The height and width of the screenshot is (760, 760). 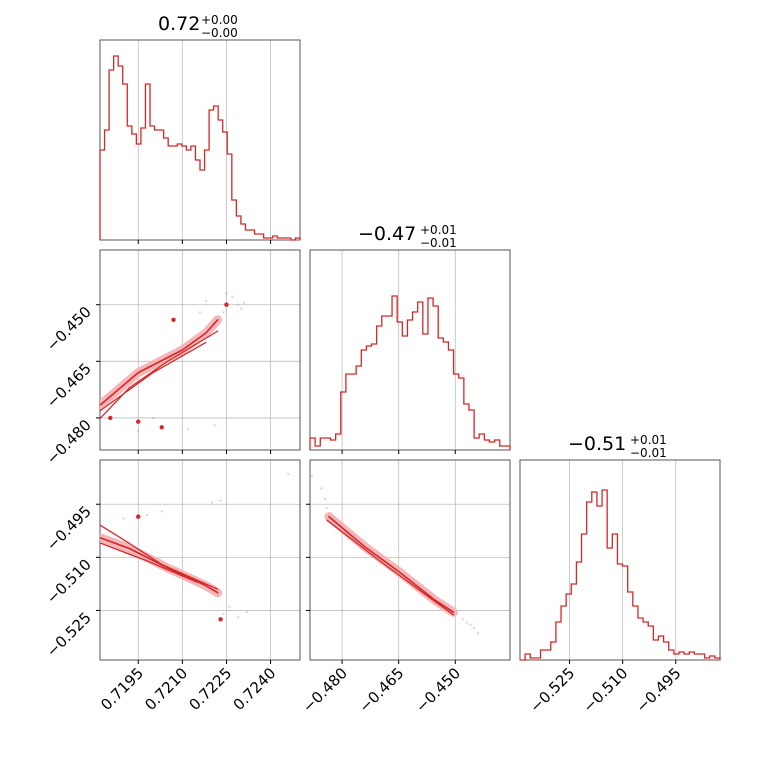 I want to click on x-axis-labels-2: −0.525 −0.510 −0.495, so click(x=605, y=690).